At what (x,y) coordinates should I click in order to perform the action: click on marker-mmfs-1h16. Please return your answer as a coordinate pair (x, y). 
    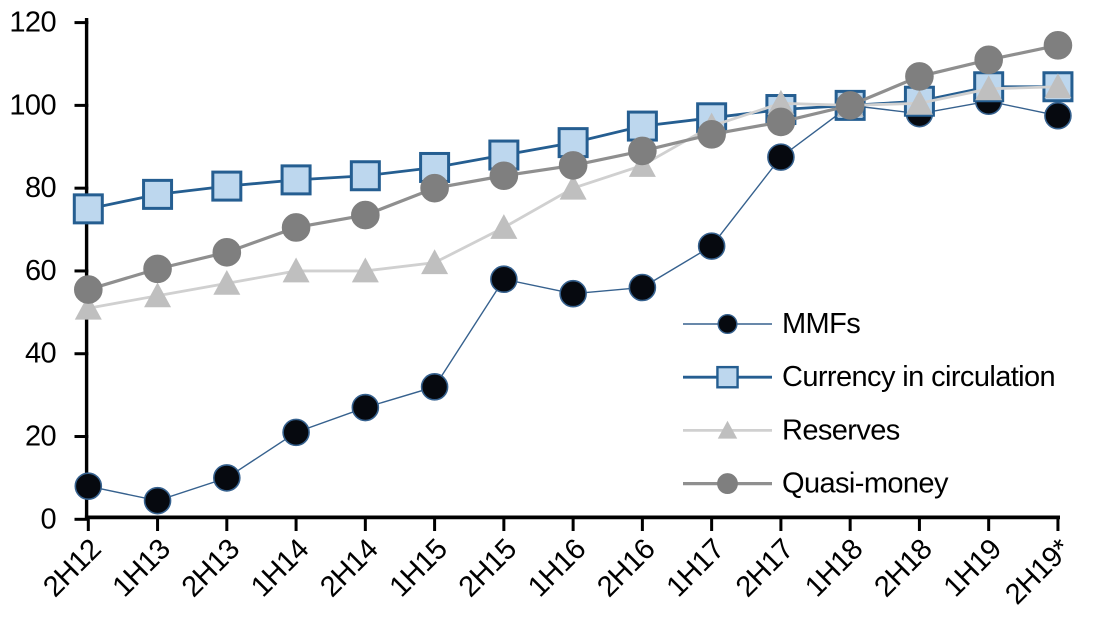
    Looking at the image, I should click on (573, 293).